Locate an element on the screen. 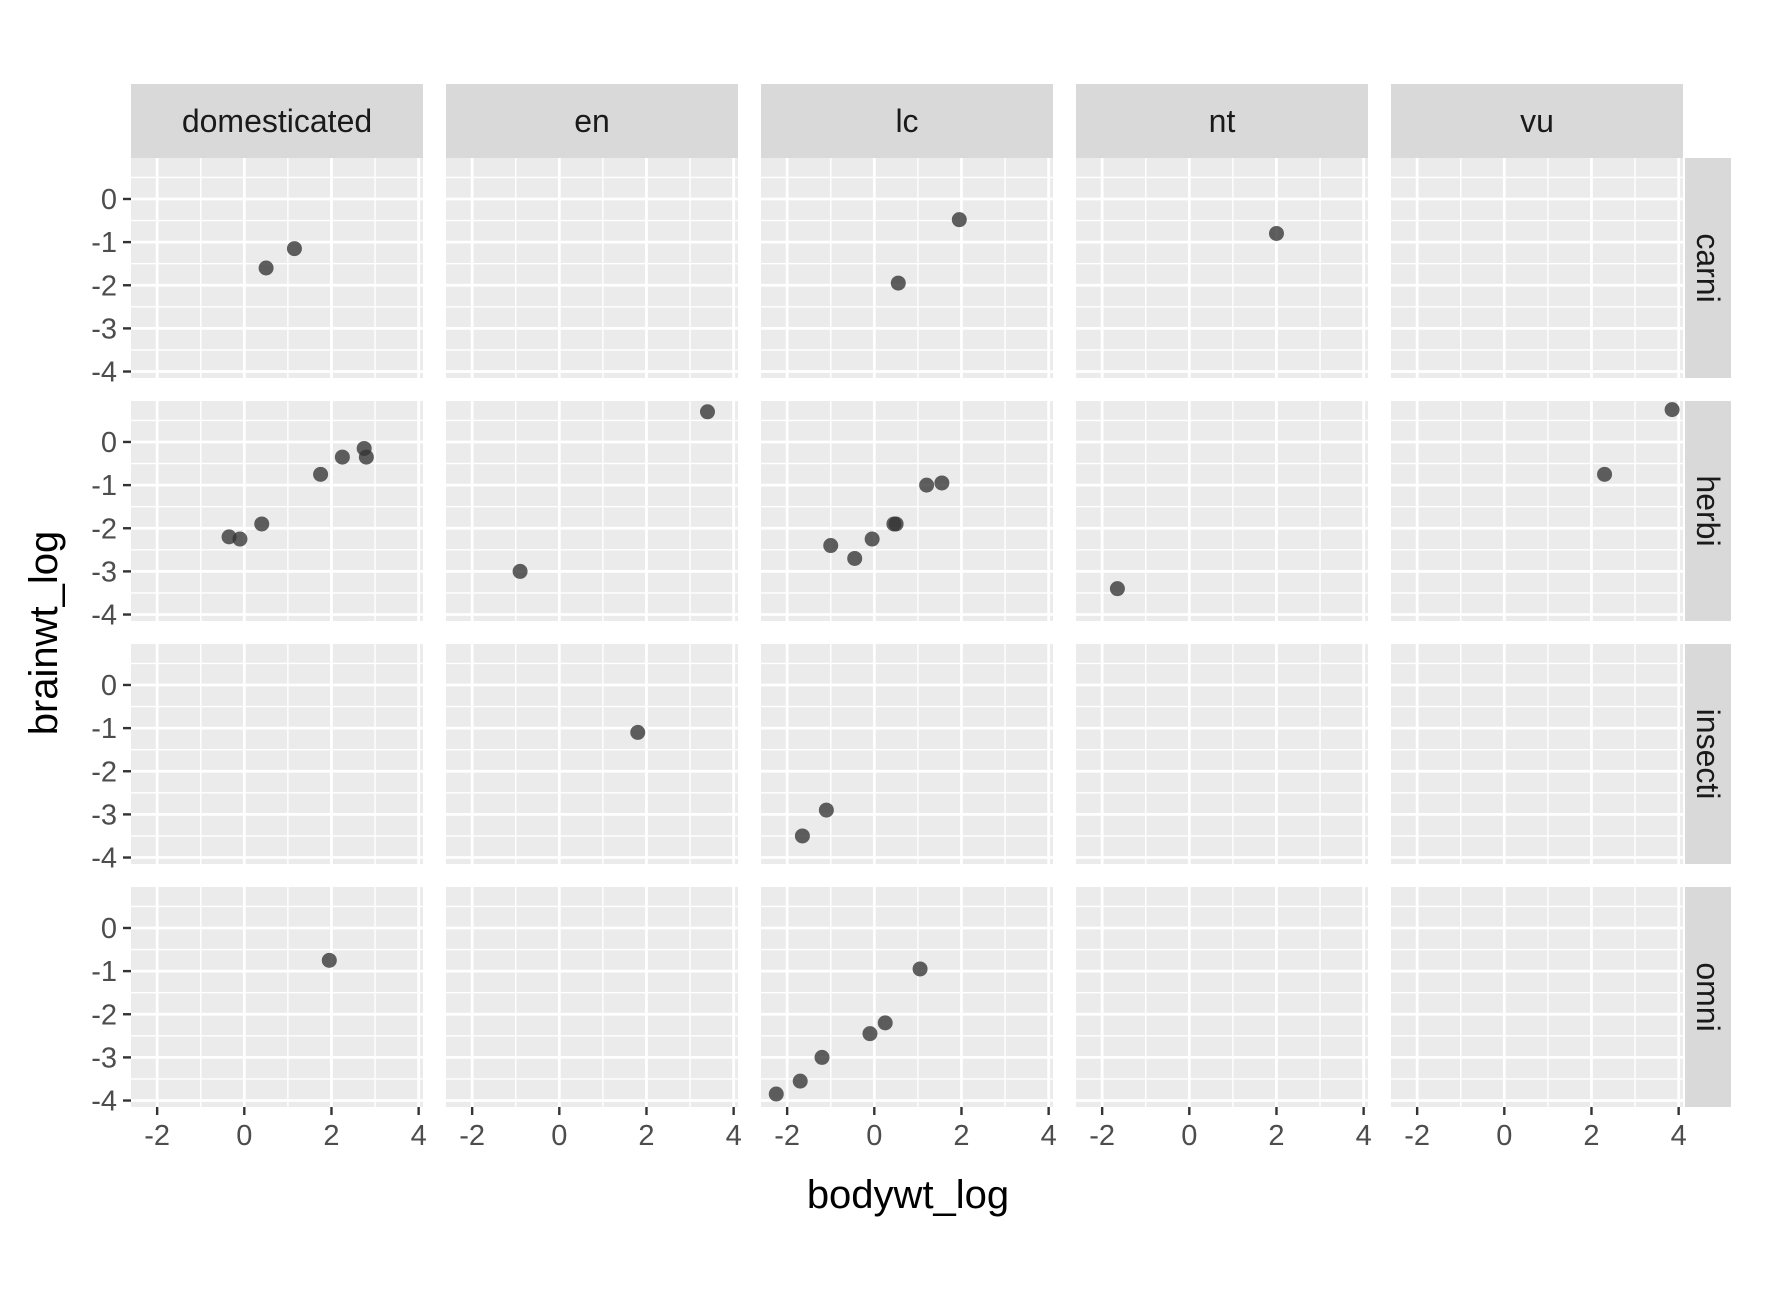  x-axes: -2 0 2 4 -2 0 2 4 -2 0 2 4 -2 0 2 4 -2 0 2 4 is located at coordinates (915, 1129).